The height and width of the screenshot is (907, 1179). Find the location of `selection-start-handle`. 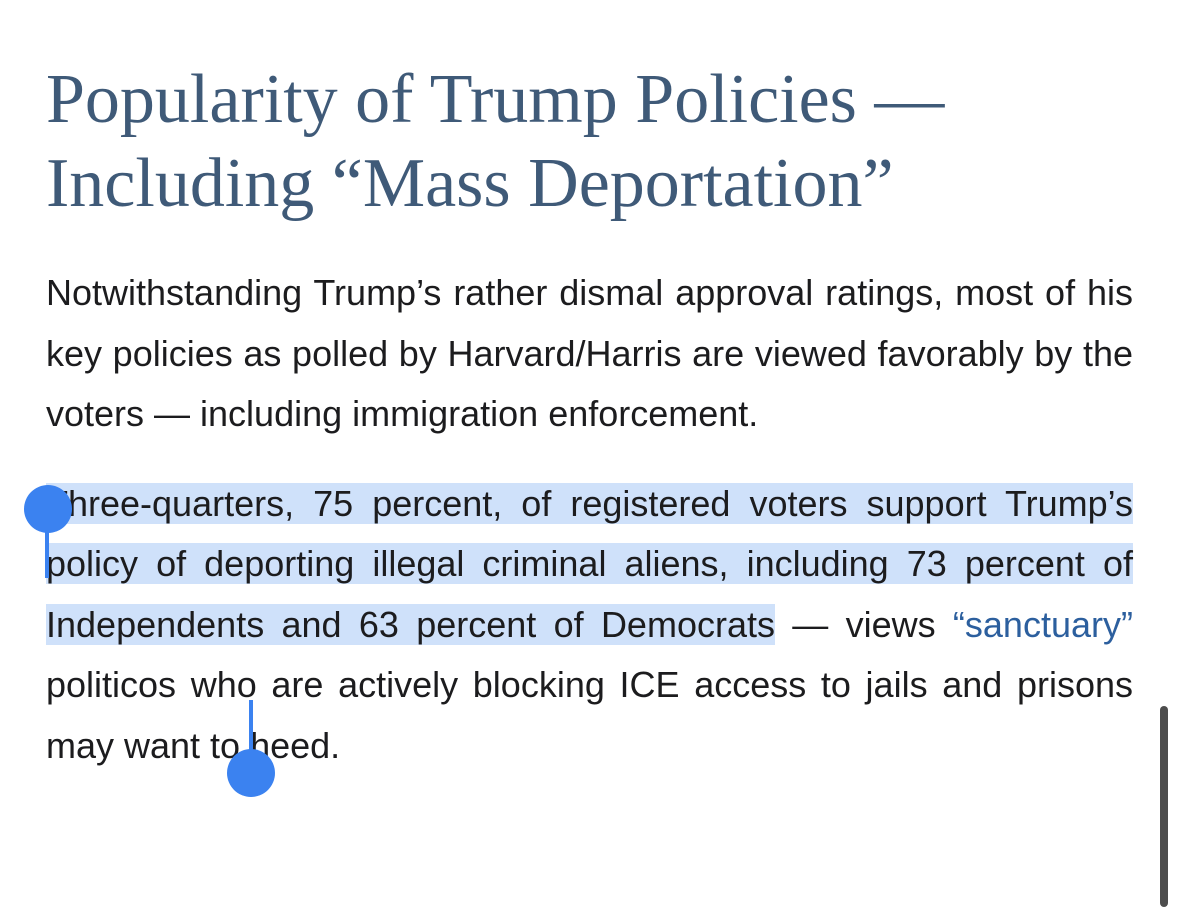

selection-start-handle is located at coordinates (48, 509).